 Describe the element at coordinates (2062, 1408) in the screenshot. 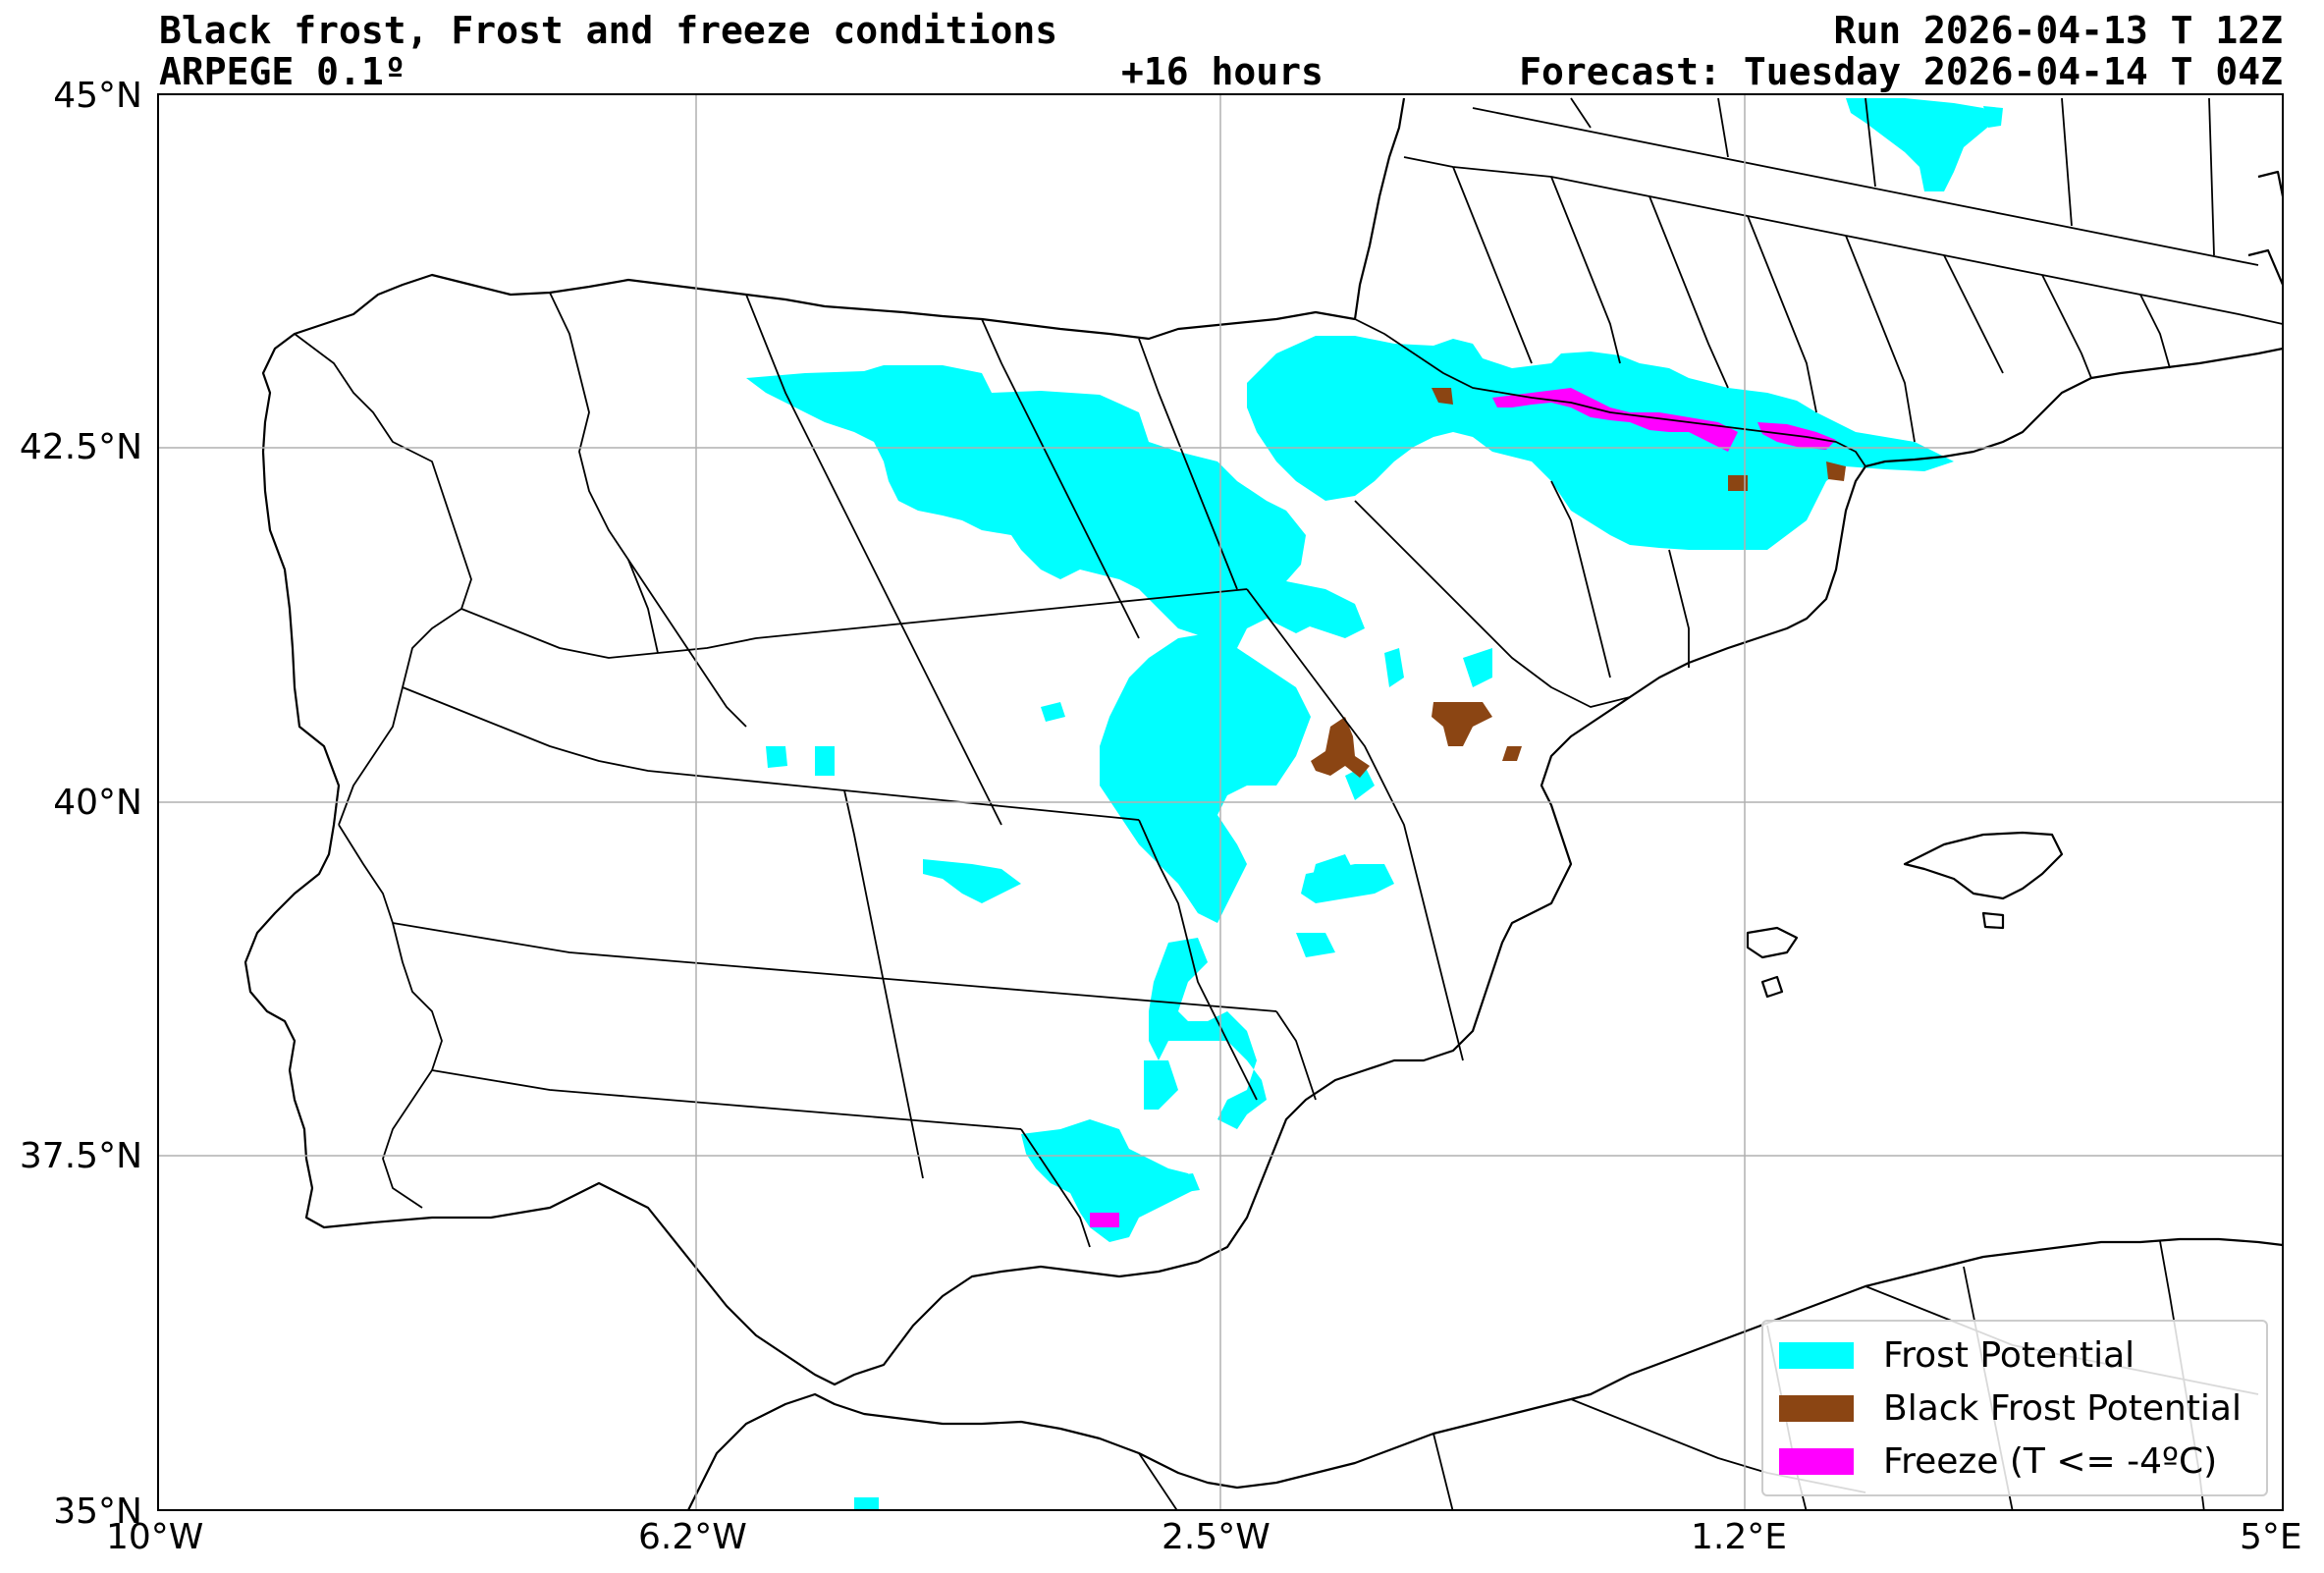

I see `legend-label-black-frost: Black Frost Potential` at that location.